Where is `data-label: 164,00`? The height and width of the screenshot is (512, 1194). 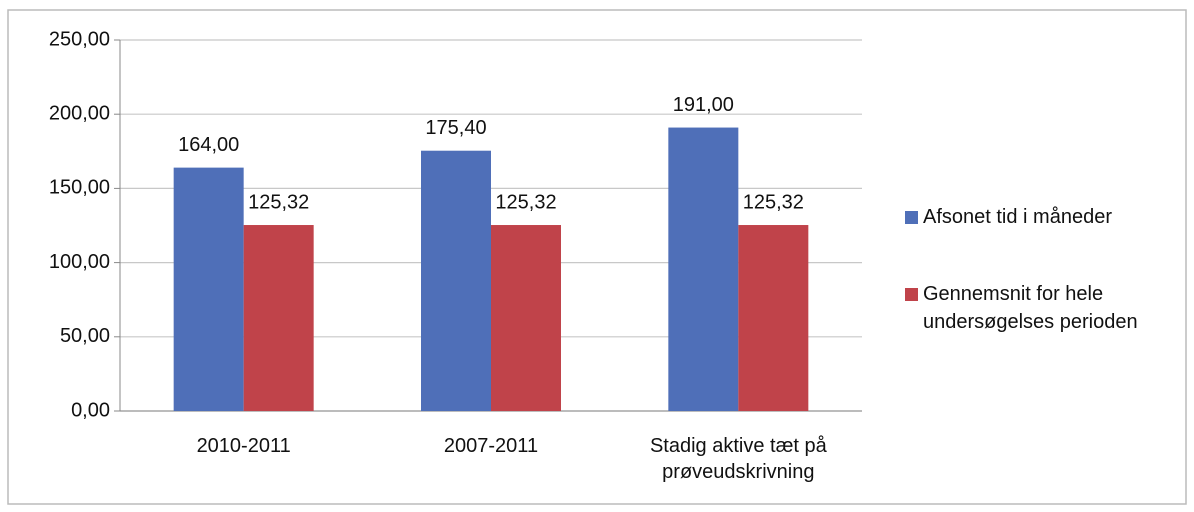 data-label: 164,00 is located at coordinates (208, 145).